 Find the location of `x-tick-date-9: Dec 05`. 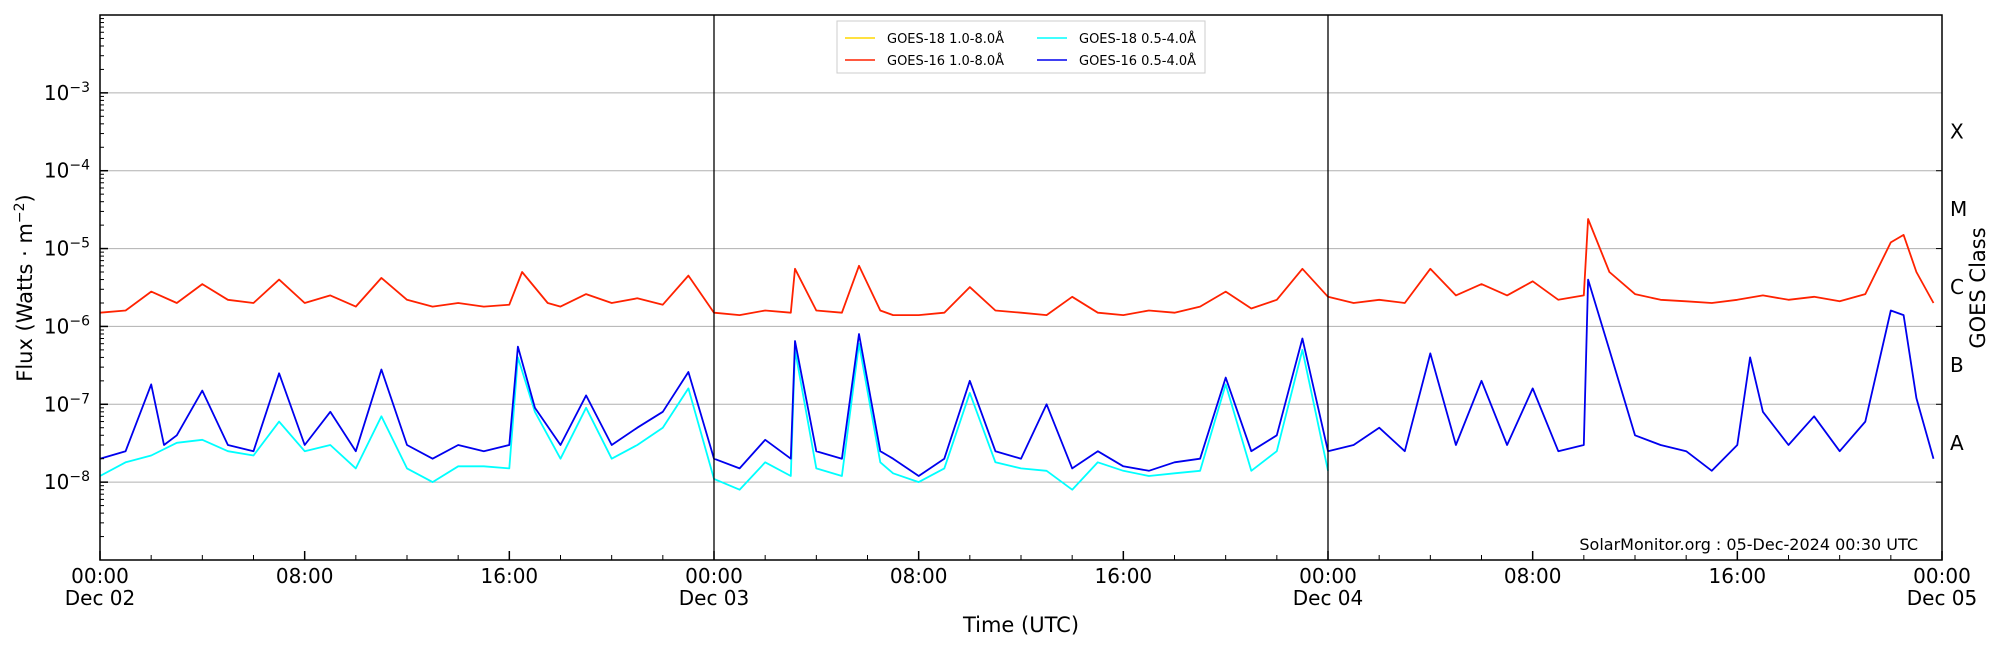

x-tick-date-9: Dec 05 is located at coordinates (1942, 598).